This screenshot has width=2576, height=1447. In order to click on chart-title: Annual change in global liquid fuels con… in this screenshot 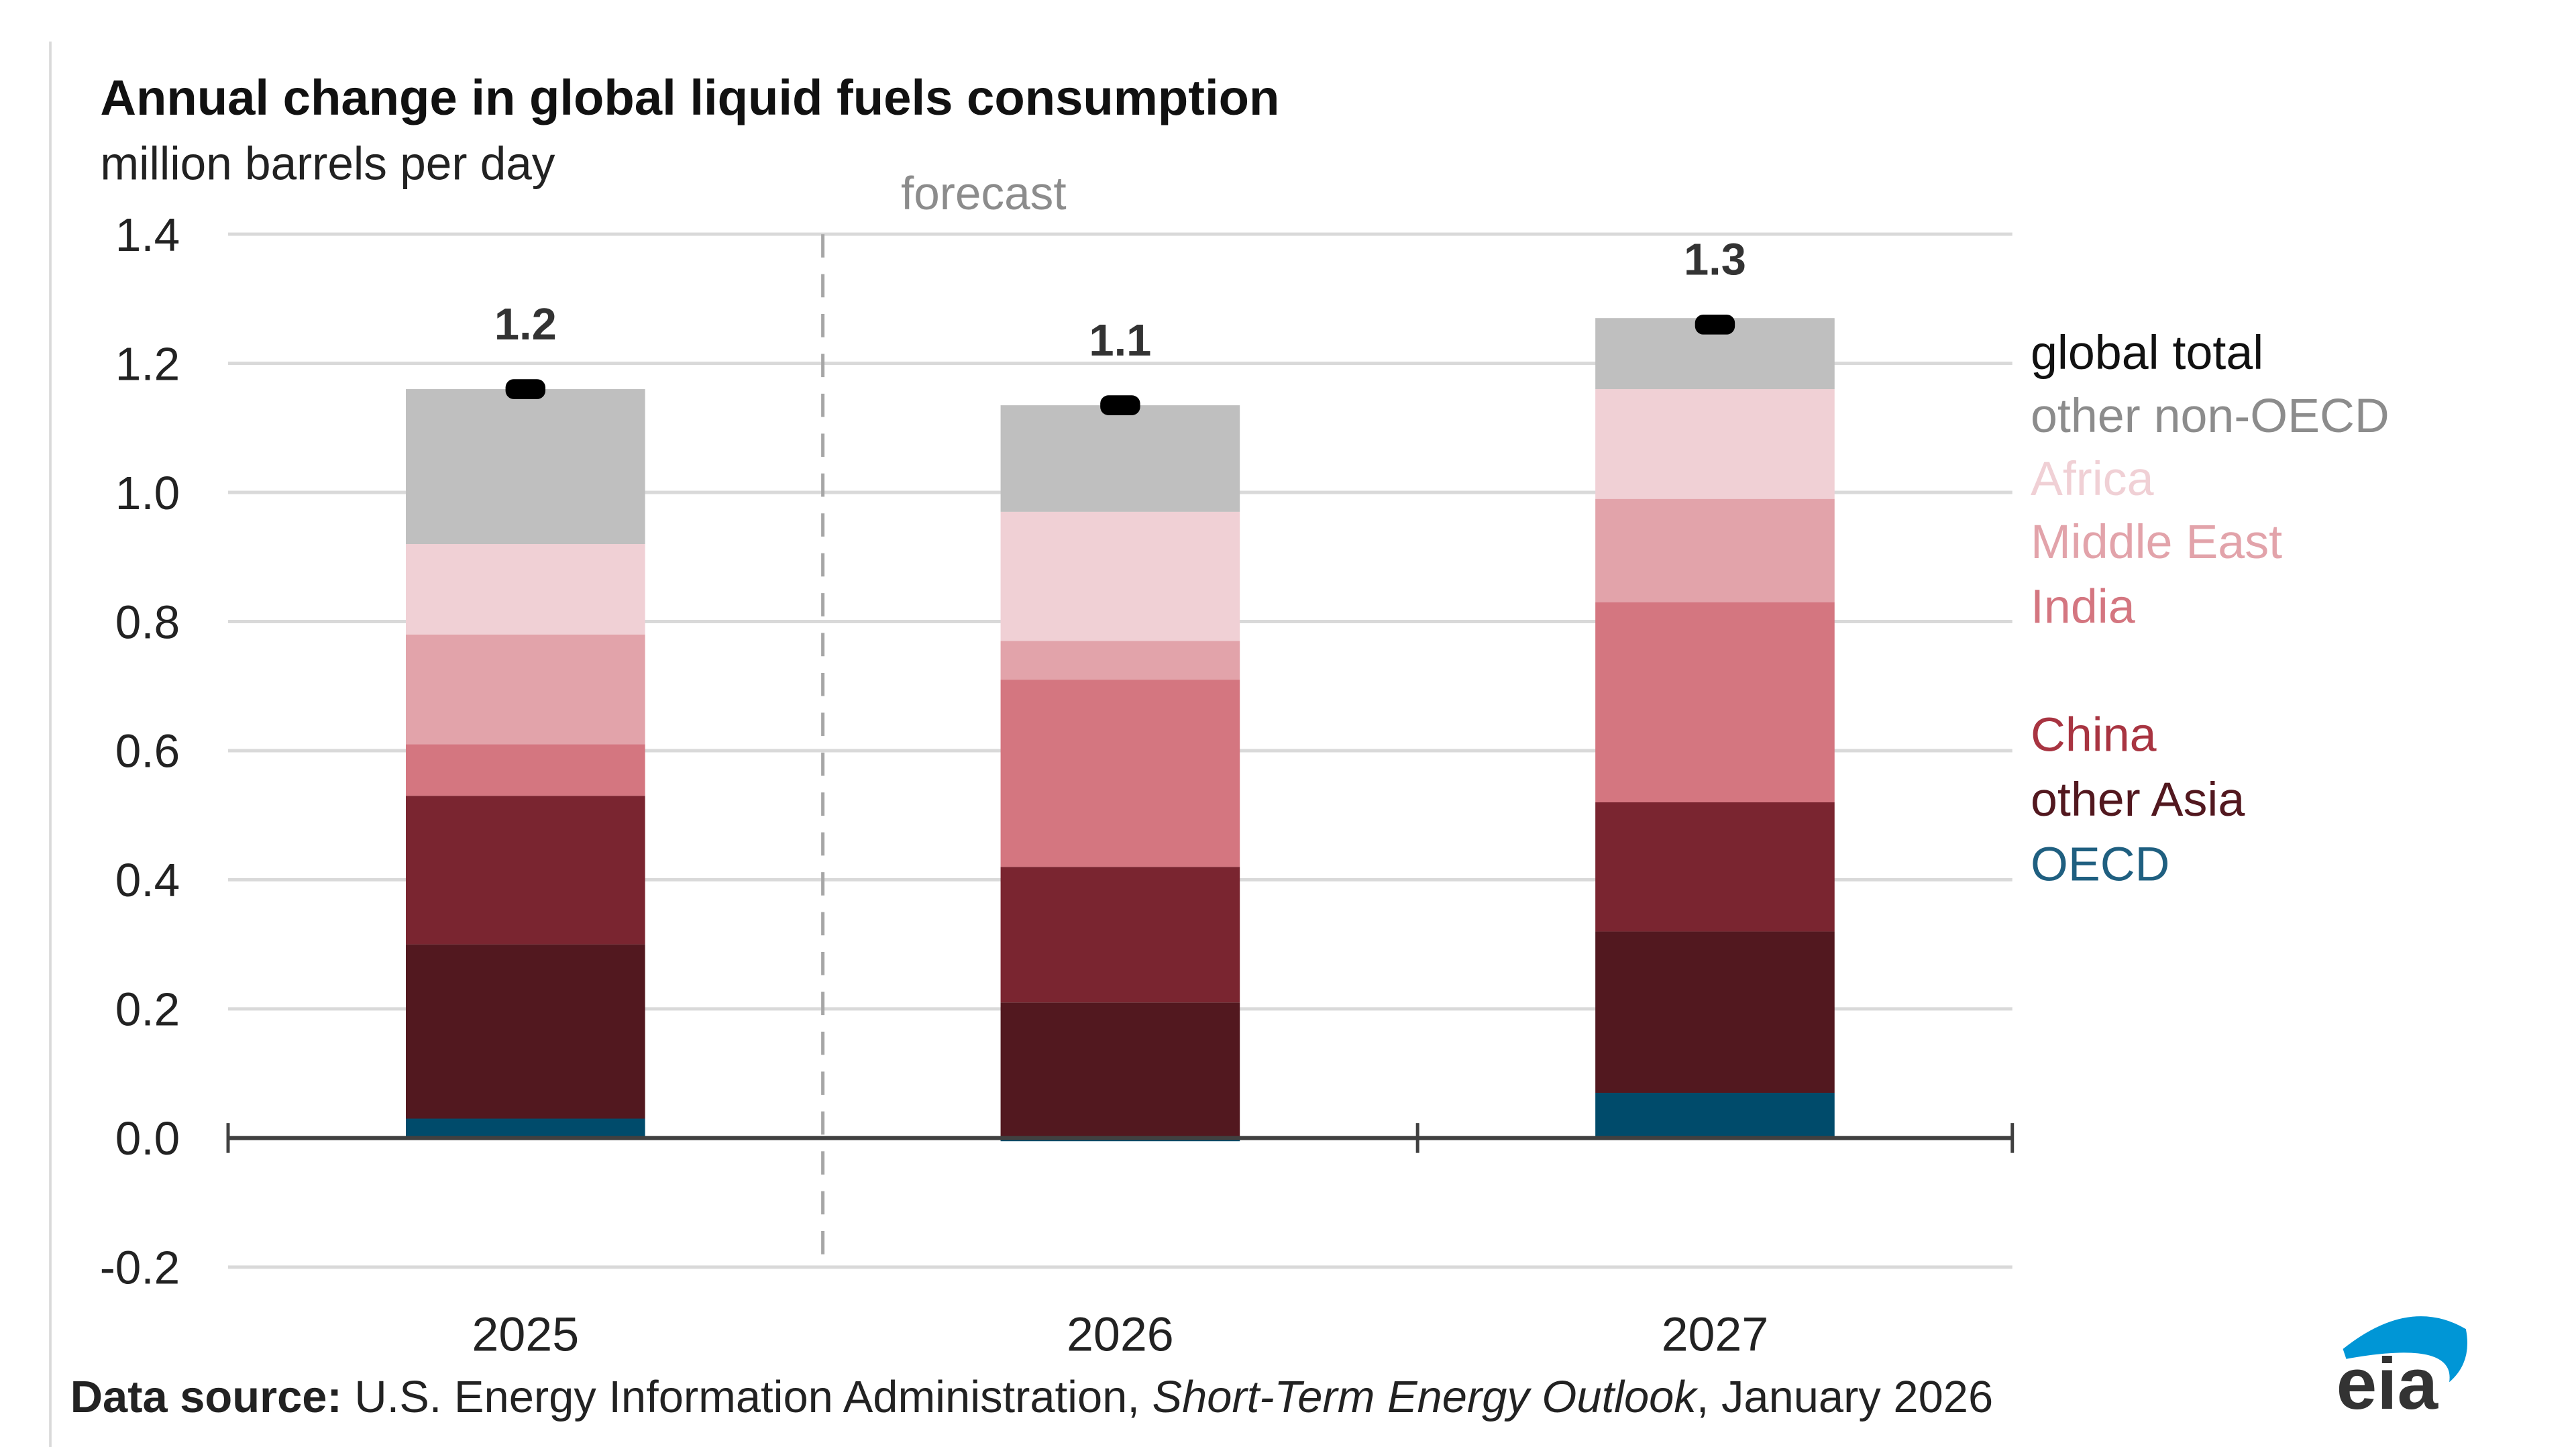, I will do `click(689, 97)`.